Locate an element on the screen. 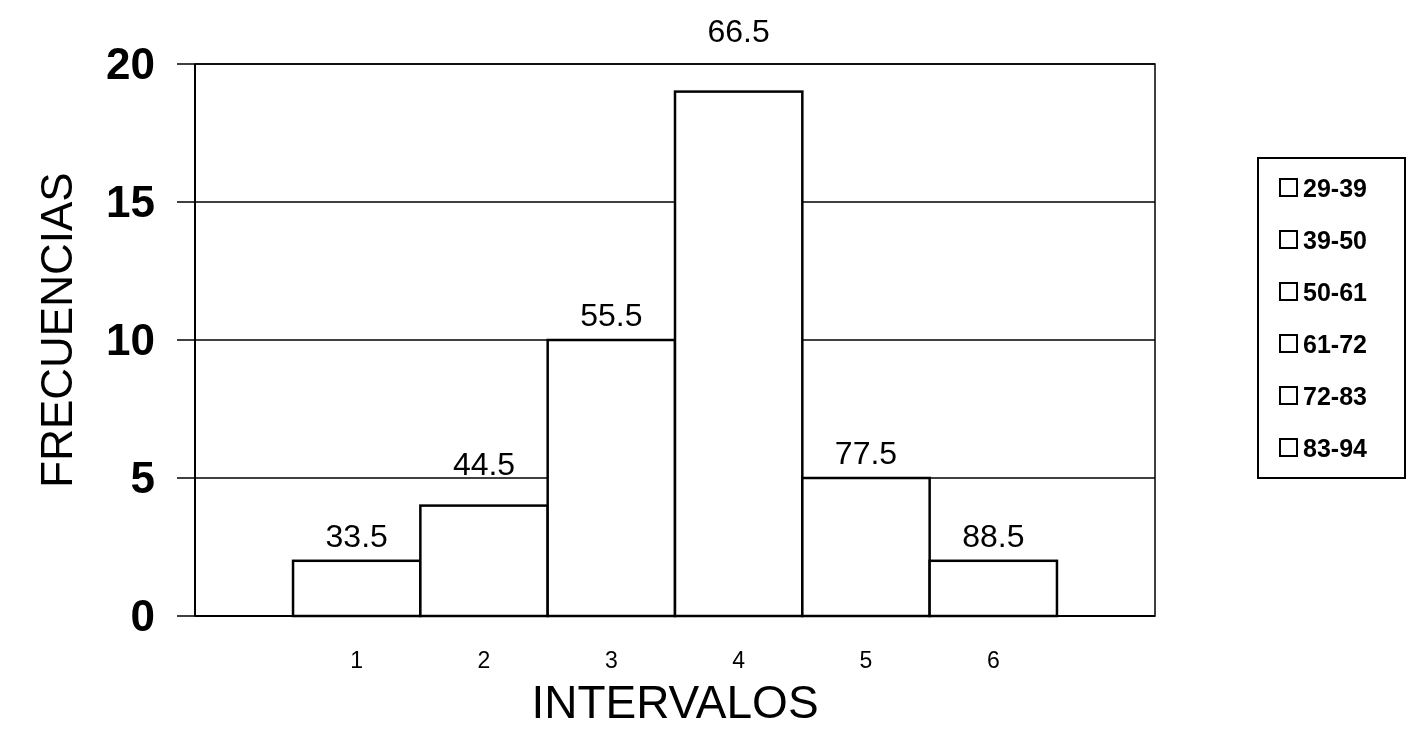  legend-label: 83-94 is located at coordinates (1335, 448).